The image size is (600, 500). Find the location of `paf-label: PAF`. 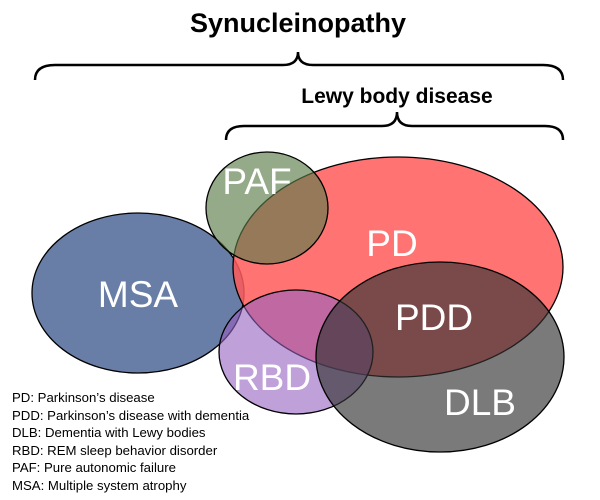

paf-label: PAF is located at coordinates (256, 181).